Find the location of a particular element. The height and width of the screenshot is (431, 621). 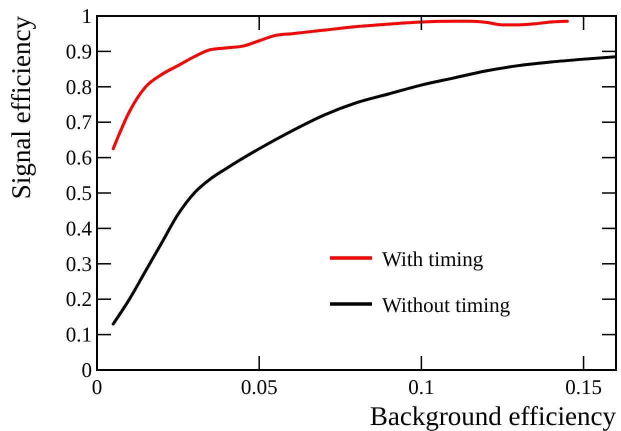

y-tick-label: 0 is located at coordinates (87, 370).